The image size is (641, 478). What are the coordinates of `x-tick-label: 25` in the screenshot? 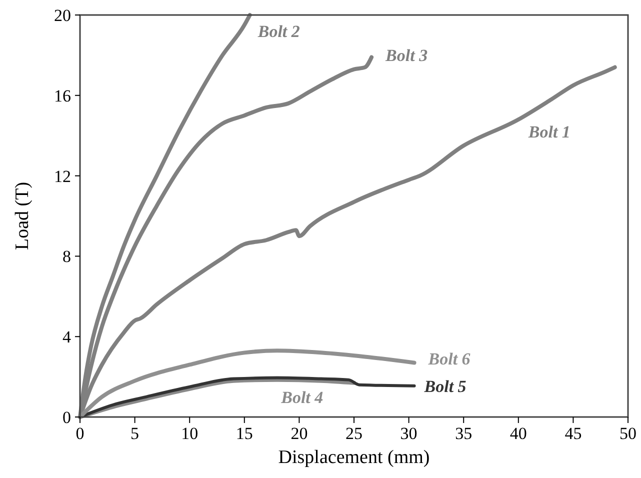 It's located at (354, 433).